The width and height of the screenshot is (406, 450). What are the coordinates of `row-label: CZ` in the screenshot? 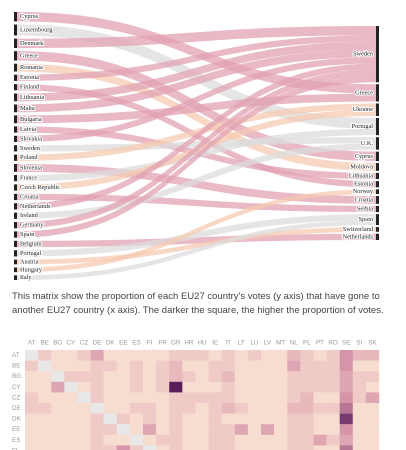 It's located at (16, 397).